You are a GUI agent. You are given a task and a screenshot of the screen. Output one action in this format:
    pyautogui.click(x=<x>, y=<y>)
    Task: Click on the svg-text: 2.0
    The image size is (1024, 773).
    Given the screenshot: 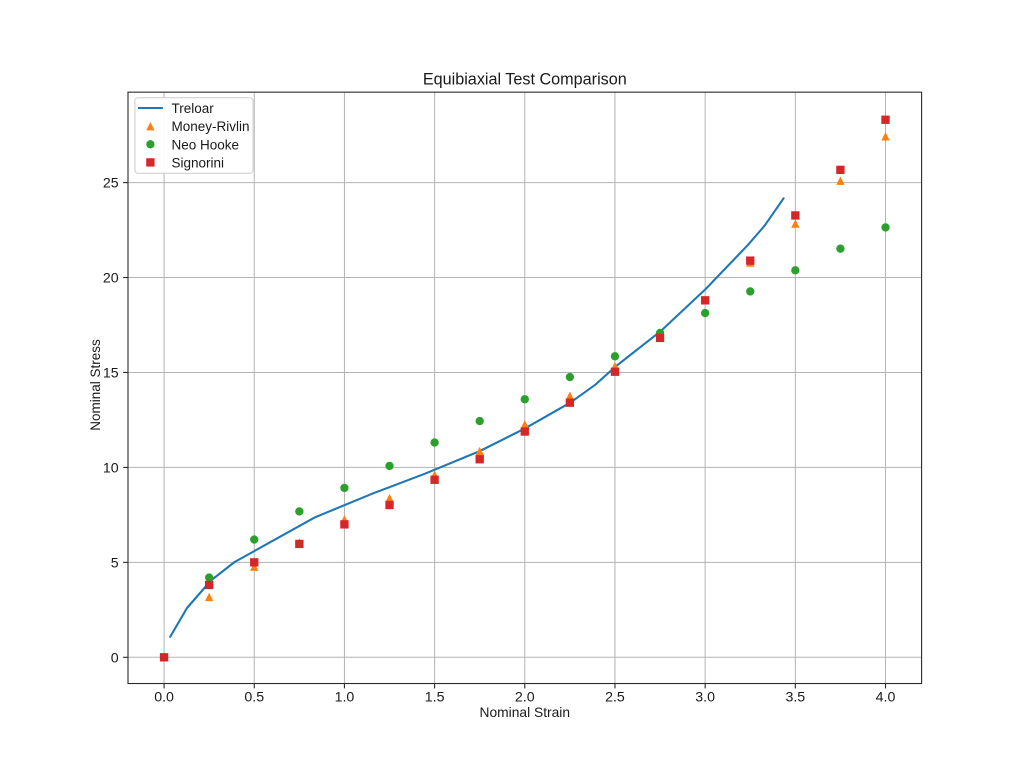 What is the action you would take?
    pyautogui.click(x=525, y=698)
    